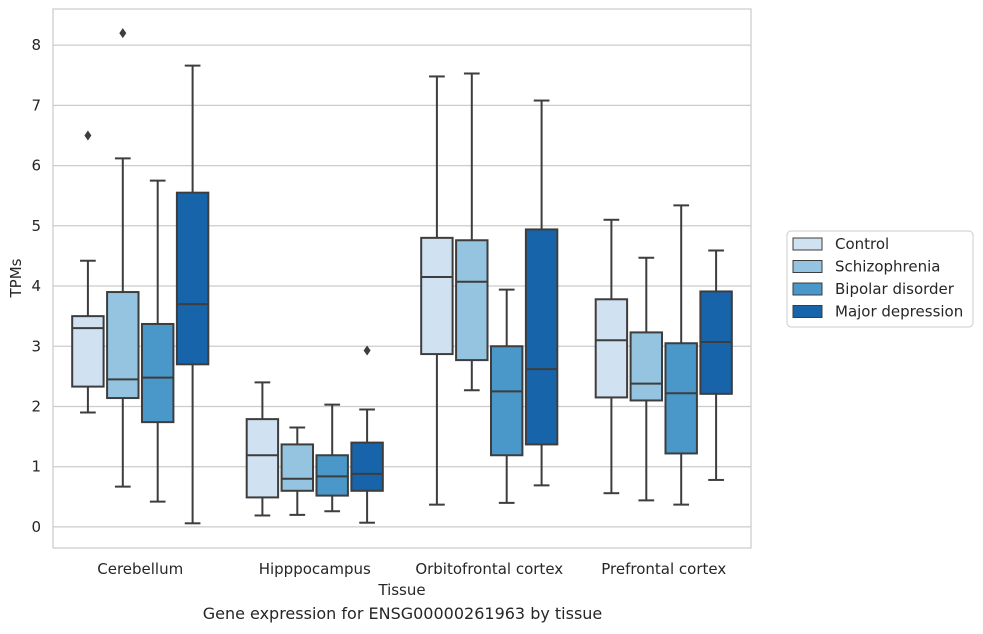 This screenshot has width=983, height=634. What do you see at coordinates (315, 569) in the screenshot?
I see `x-tick-label: Hipppocampus` at bounding box center [315, 569].